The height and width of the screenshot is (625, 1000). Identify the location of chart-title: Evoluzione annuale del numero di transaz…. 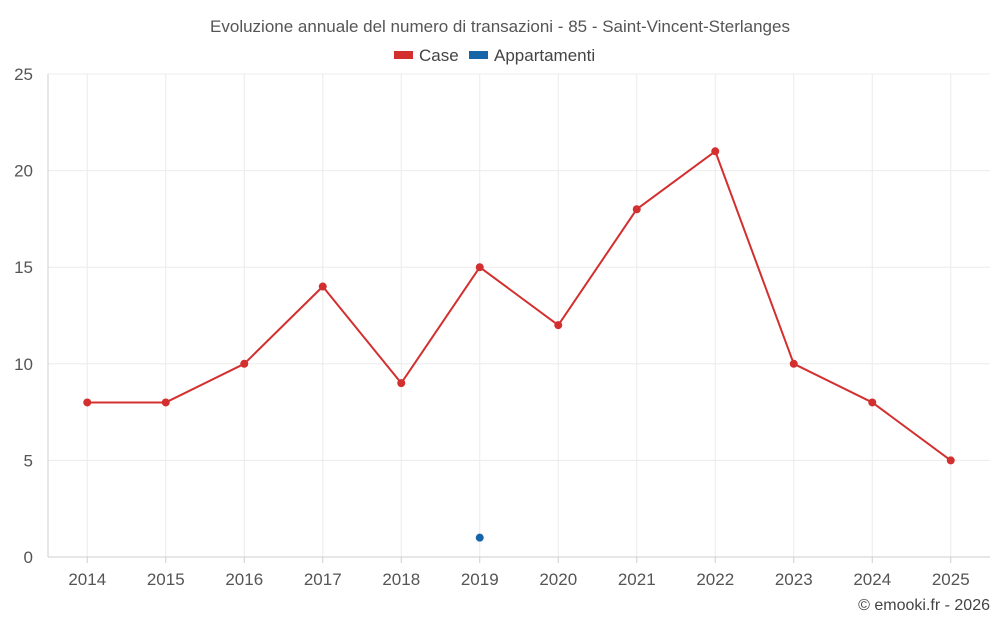
(500, 26).